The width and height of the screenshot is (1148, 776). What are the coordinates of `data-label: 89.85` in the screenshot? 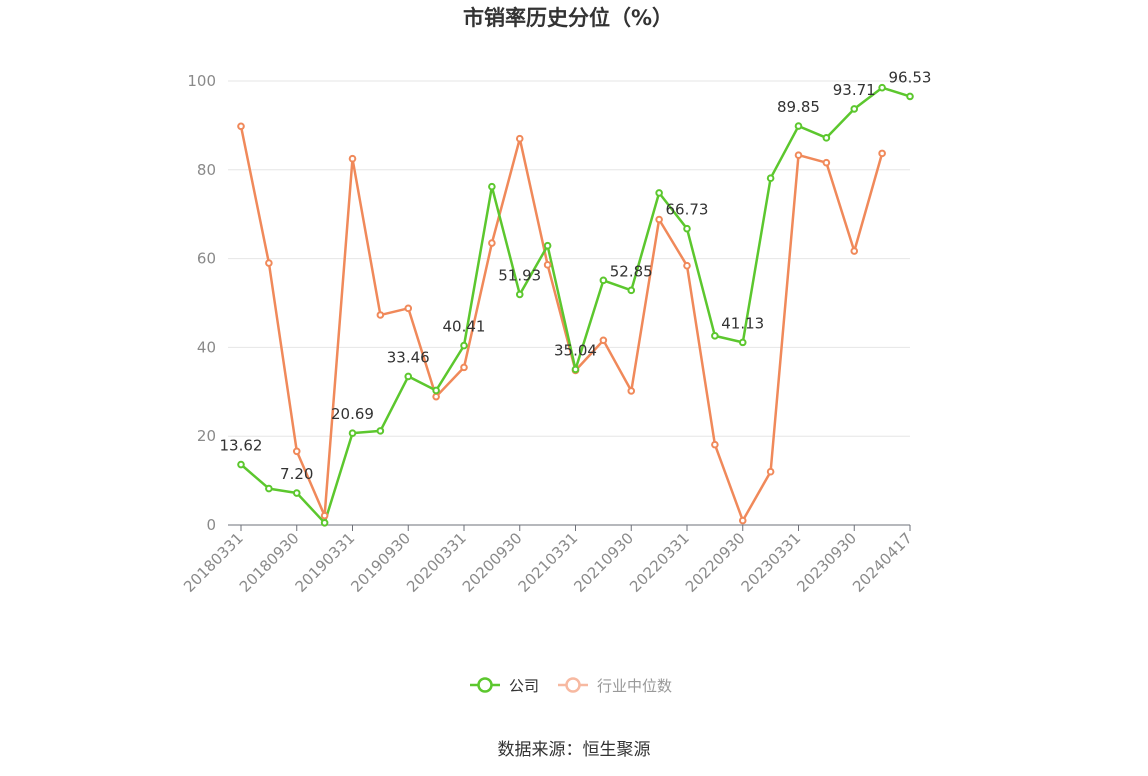 It's located at (798, 107).